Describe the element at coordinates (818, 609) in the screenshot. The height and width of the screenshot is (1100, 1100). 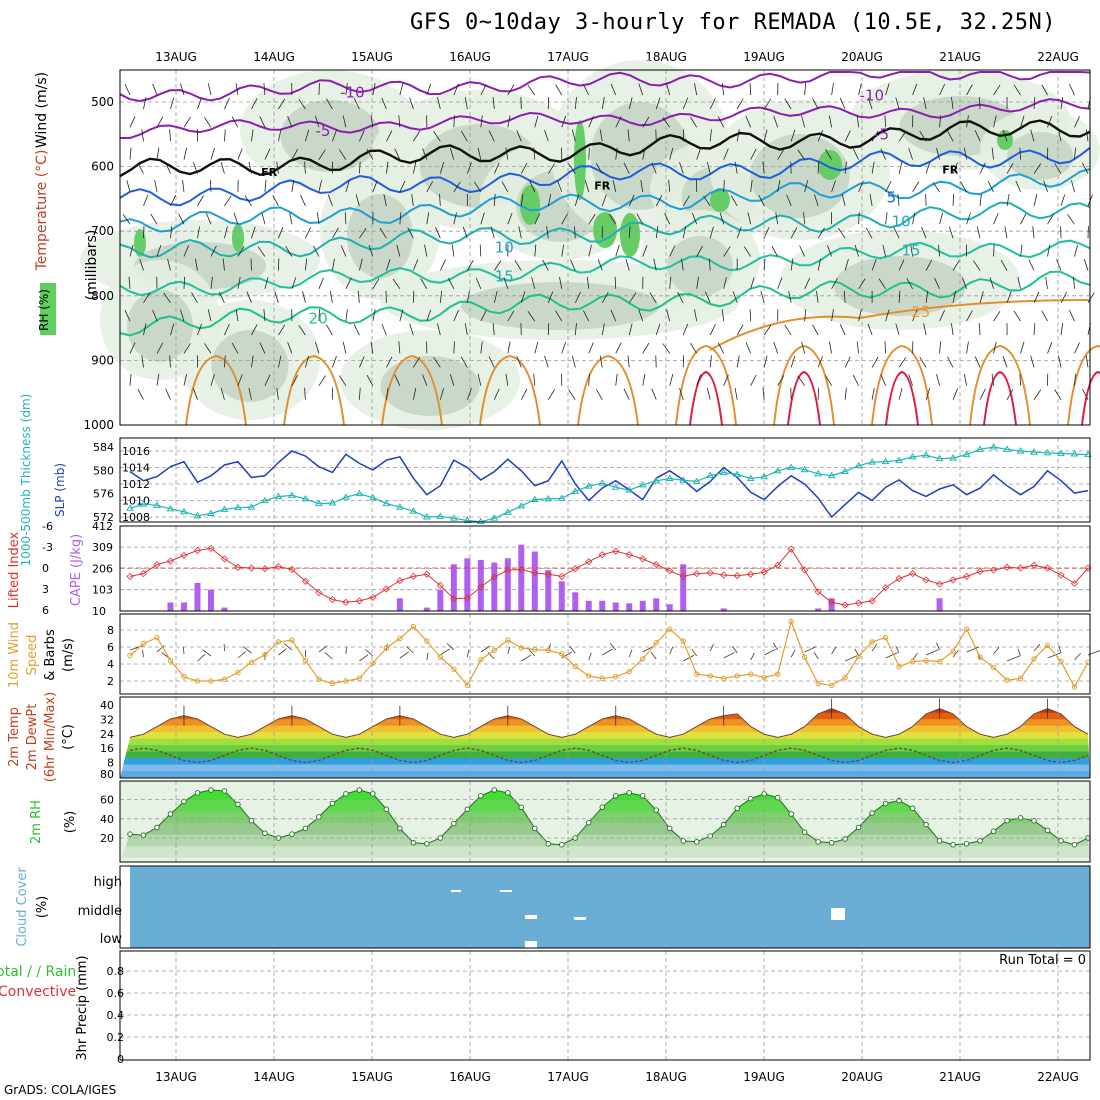
I see `cape-bar` at that location.